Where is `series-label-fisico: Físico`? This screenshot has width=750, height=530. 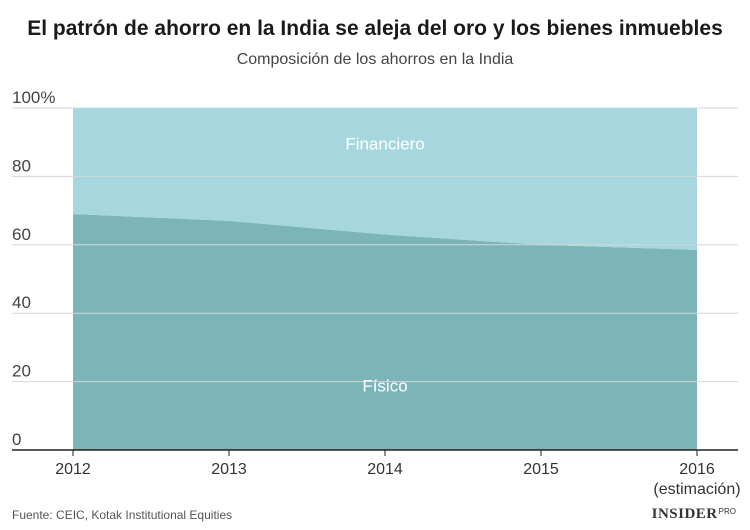
series-label-fisico: Físico is located at coordinates (384, 385).